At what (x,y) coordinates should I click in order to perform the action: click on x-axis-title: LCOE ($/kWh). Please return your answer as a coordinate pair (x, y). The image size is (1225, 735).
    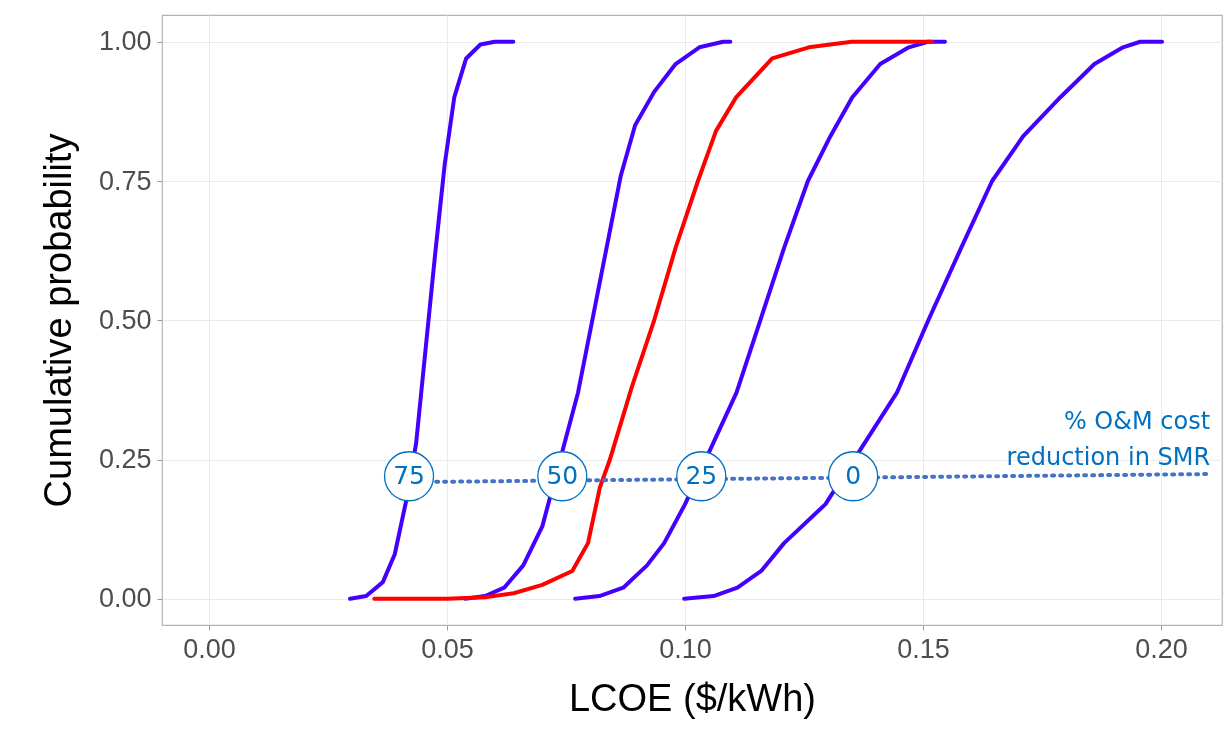
    Looking at the image, I should click on (692, 697).